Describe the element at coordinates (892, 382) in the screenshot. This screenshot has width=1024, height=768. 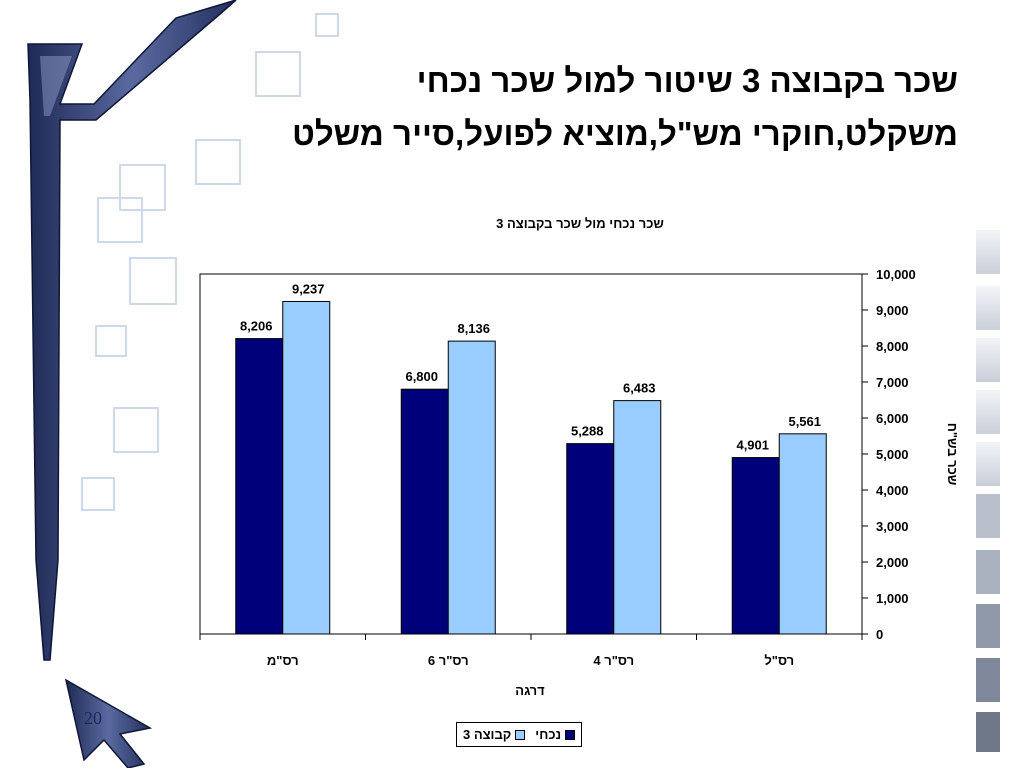
I see `y-tick-label-7: 7,000` at that location.